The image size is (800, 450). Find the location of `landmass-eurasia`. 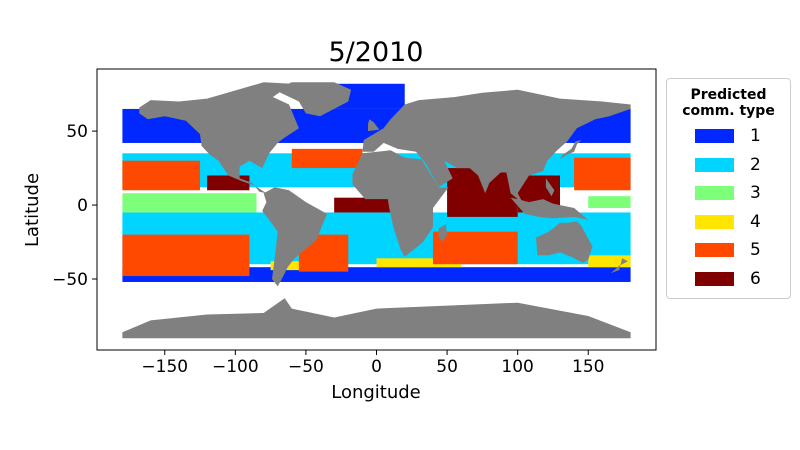

landmass-eurasia is located at coordinates (496, 146).